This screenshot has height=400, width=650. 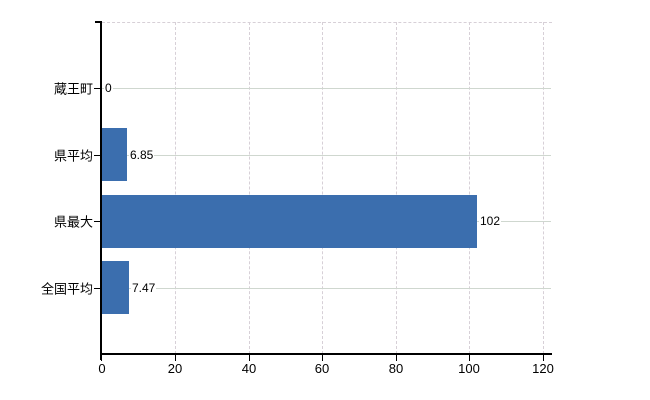 What do you see at coordinates (490, 221) in the screenshot?
I see `bar-value-label: 102` at bounding box center [490, 221].